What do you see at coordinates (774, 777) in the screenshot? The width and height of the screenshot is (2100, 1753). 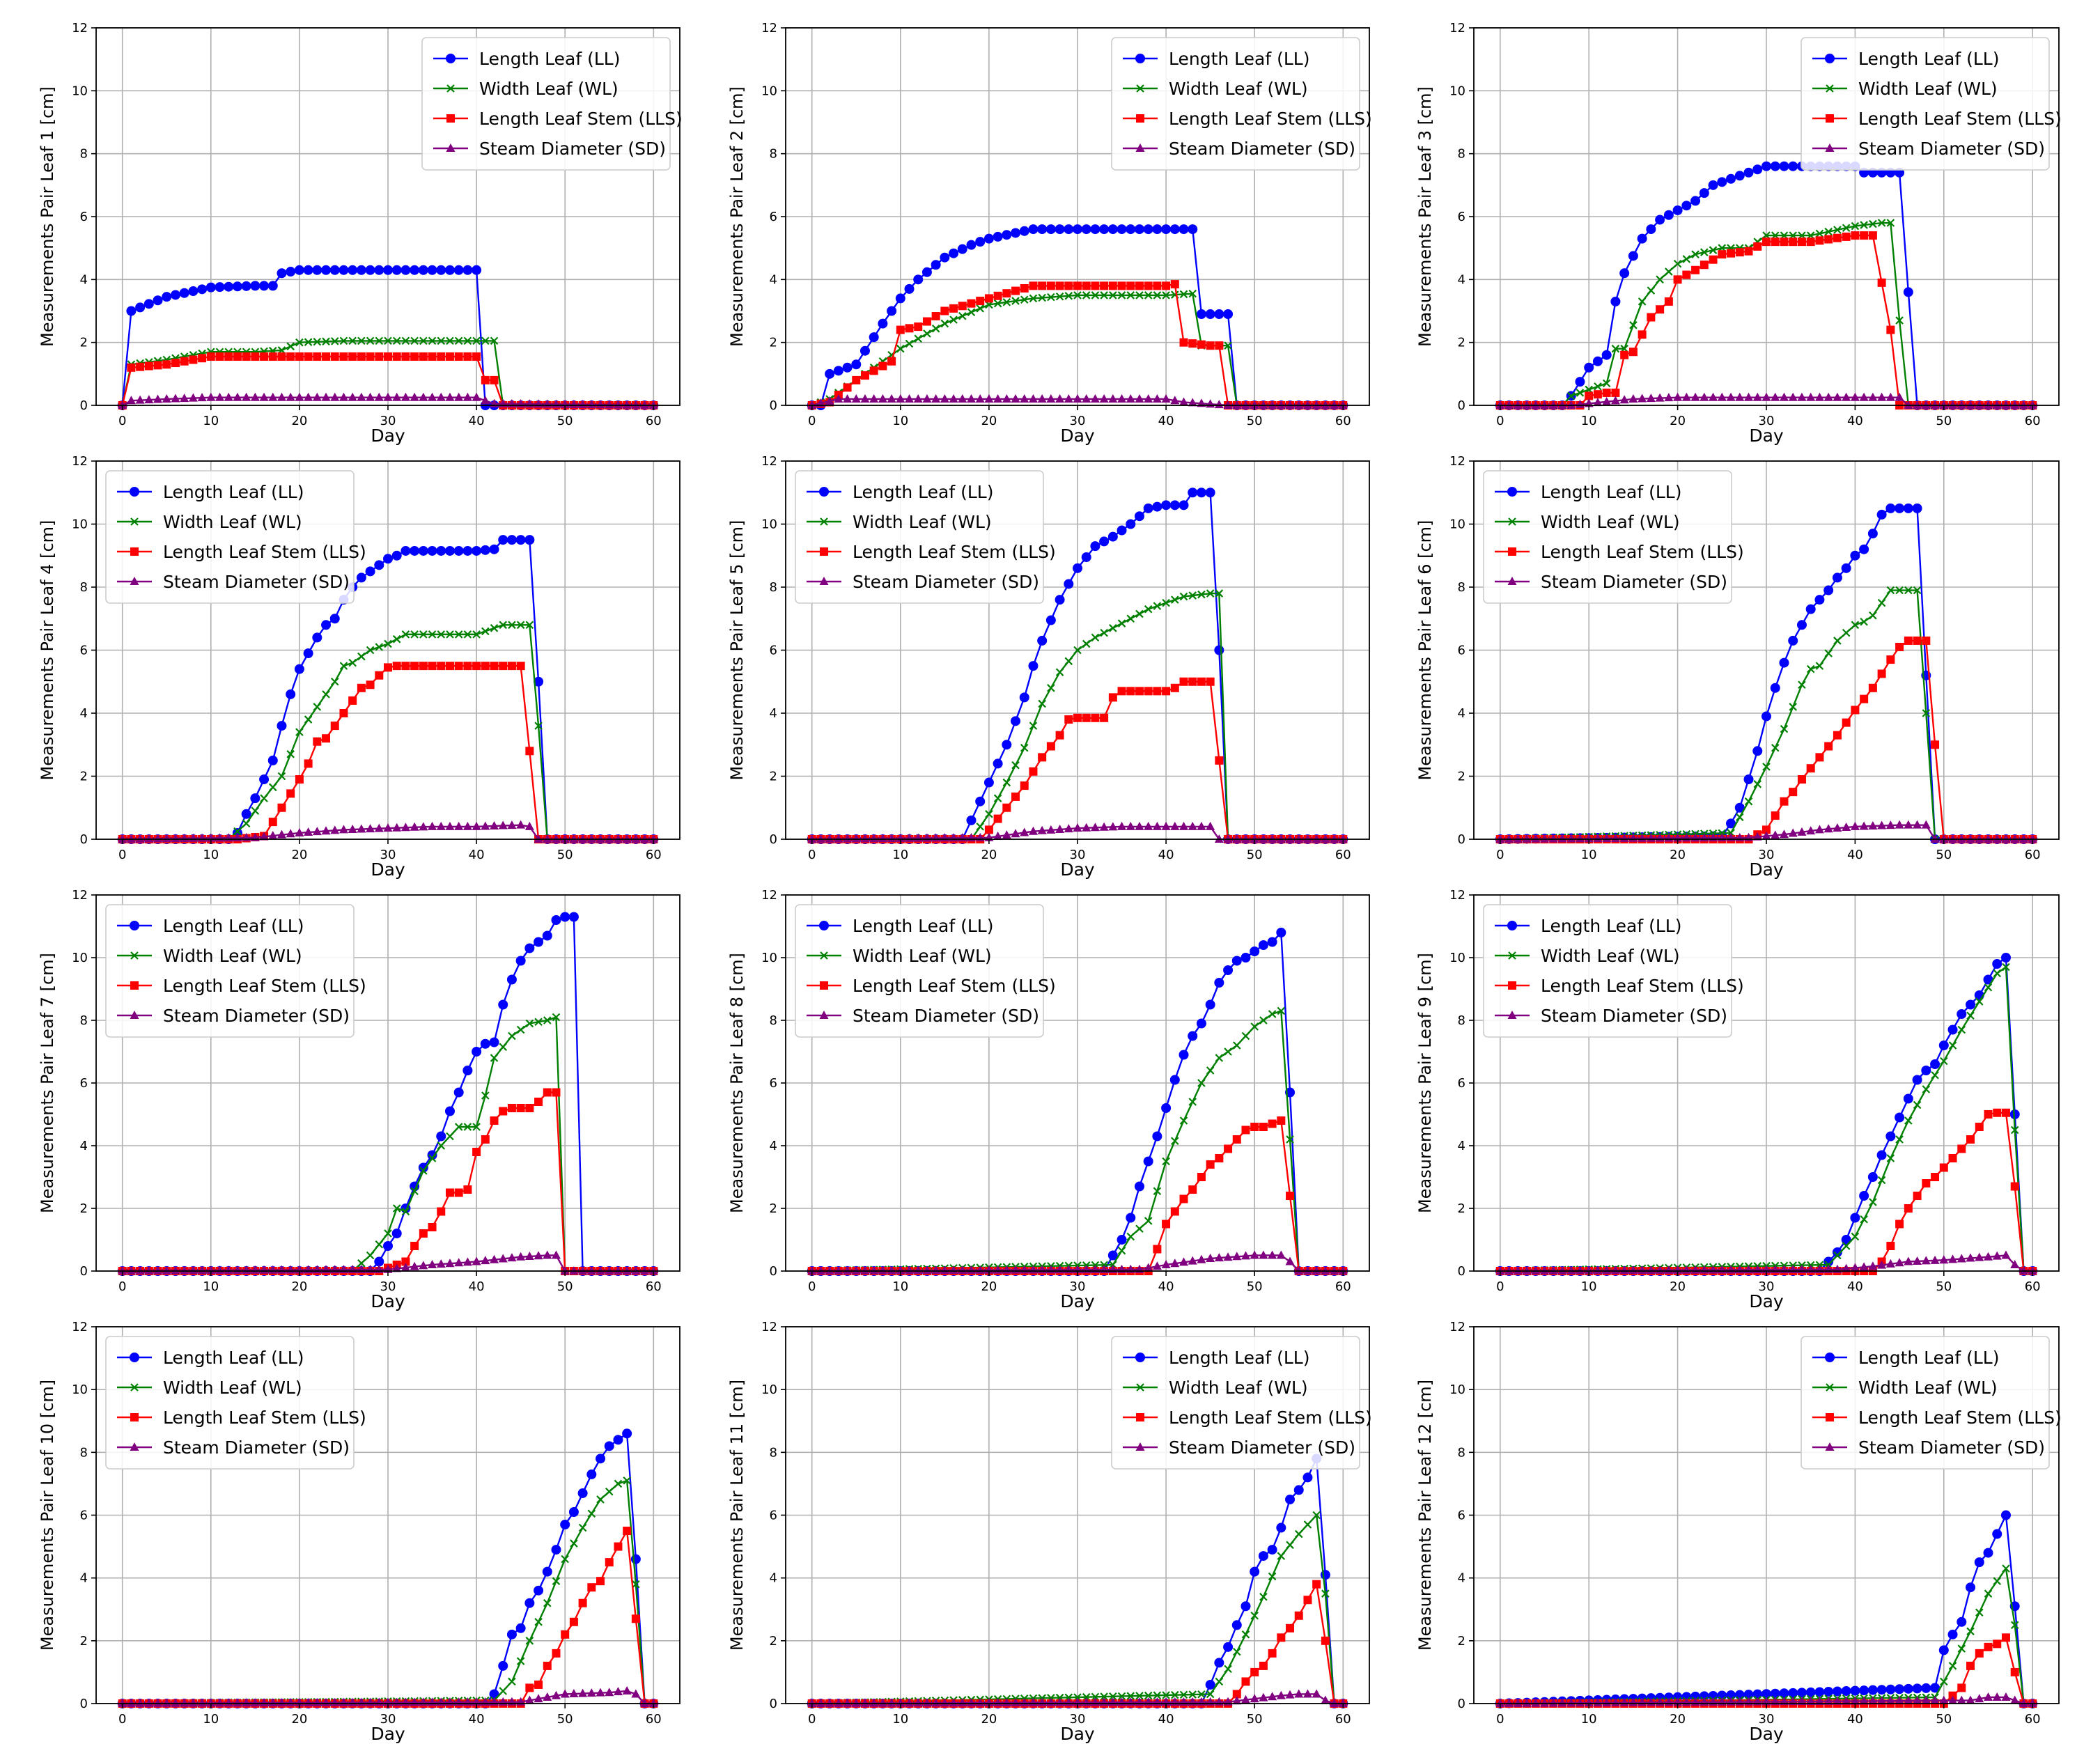 I see `y-tick-label-1: 2` at bounding box center [774, 777].